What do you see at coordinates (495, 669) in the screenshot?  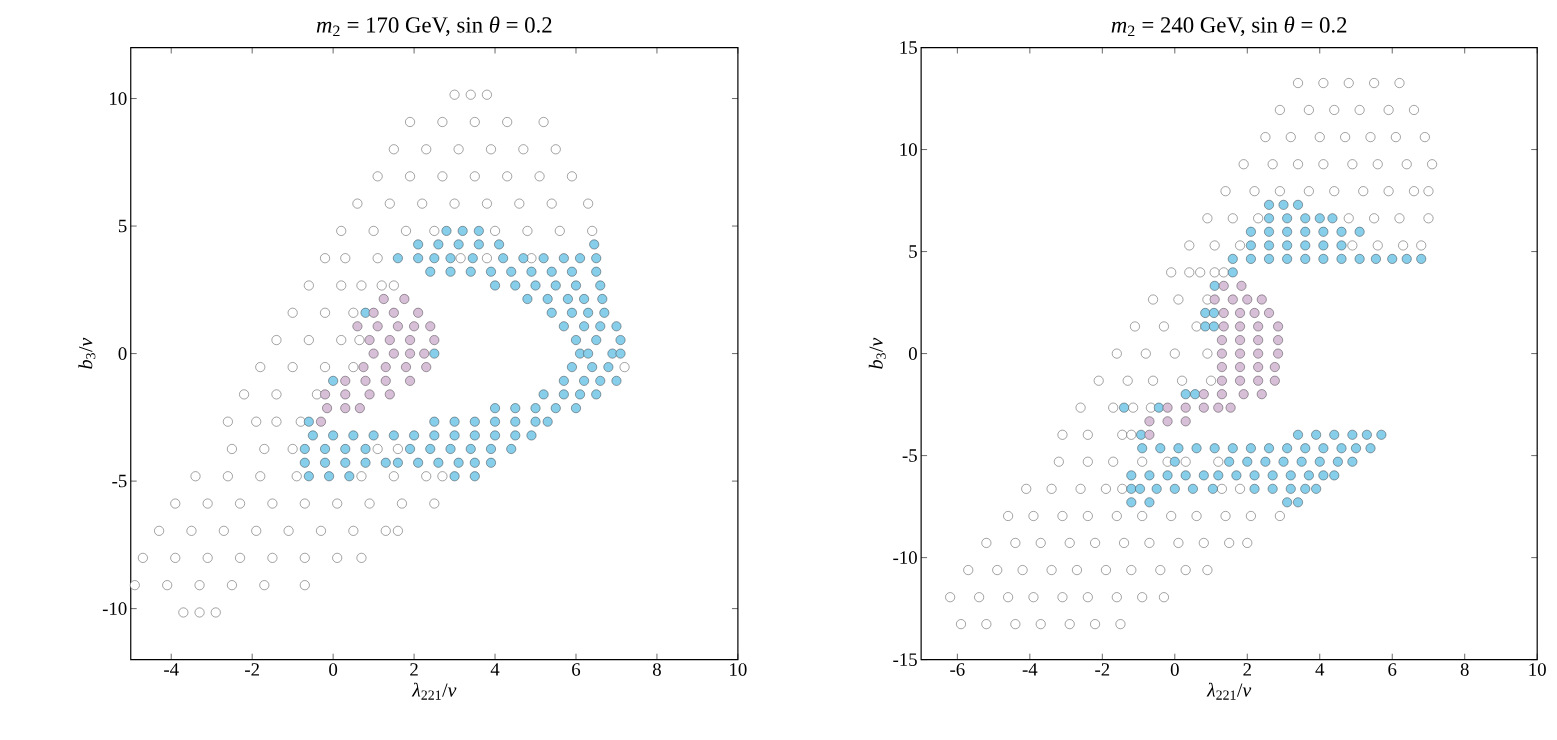 I see `x-tick-label: 4` at bounding box center [495, 669].